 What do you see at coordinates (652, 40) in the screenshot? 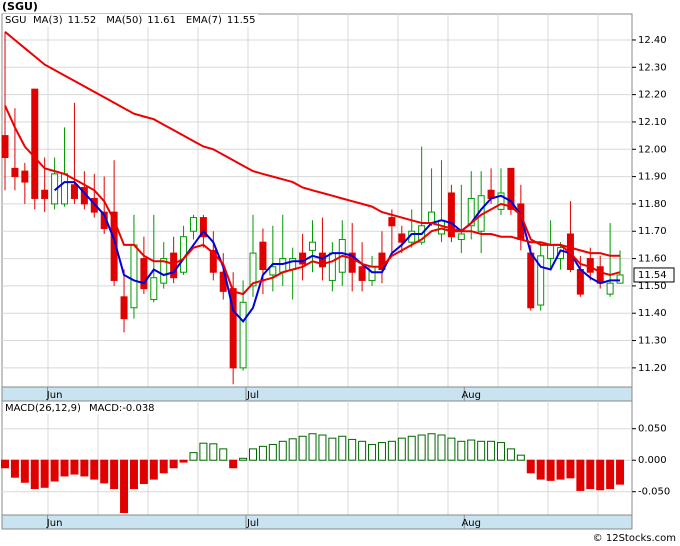
I see `y-tick-label: 12.40` at bounding box center [652, 40].